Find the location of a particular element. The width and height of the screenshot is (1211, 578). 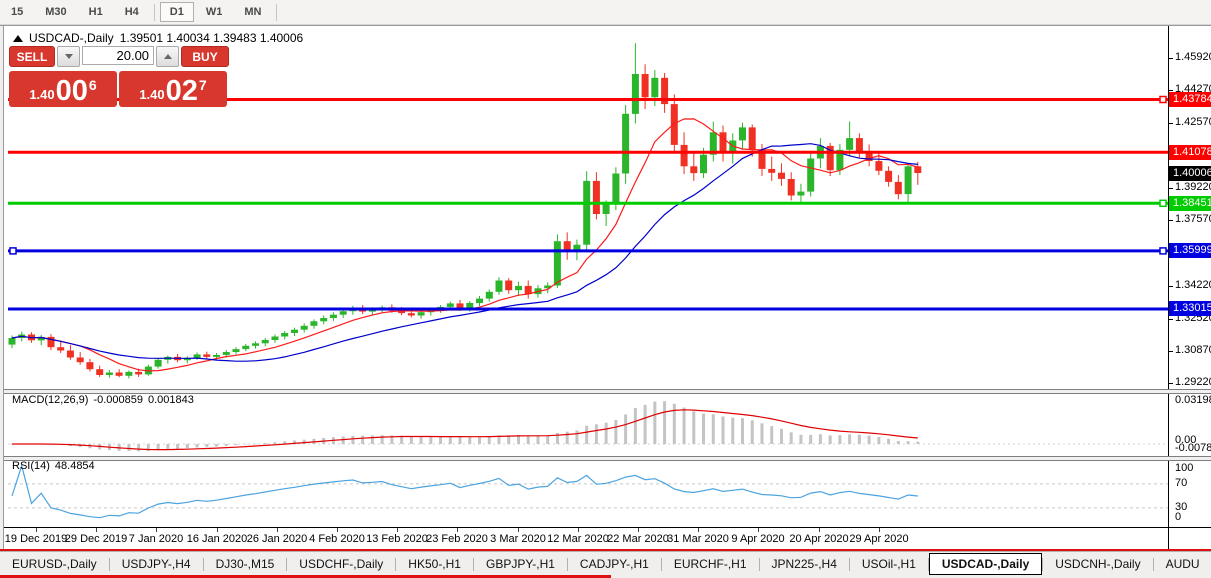

ask-price-display: 1.40 02 7 is located at coordinates (173, 89).